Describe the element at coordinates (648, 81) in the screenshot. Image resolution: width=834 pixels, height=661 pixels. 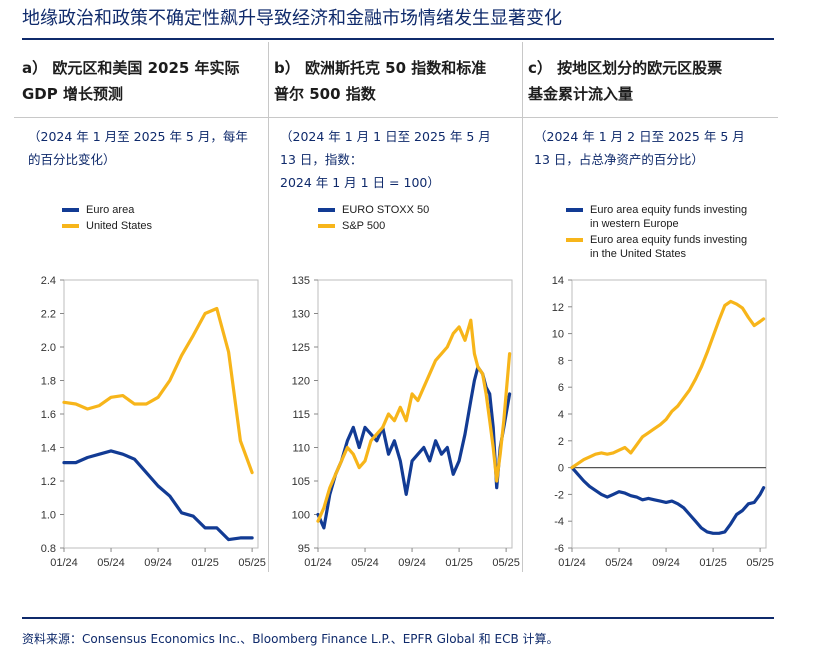
I see `panel-c-title: c） 按地区划分的欧元区股票 基金累计流入量` at that location.